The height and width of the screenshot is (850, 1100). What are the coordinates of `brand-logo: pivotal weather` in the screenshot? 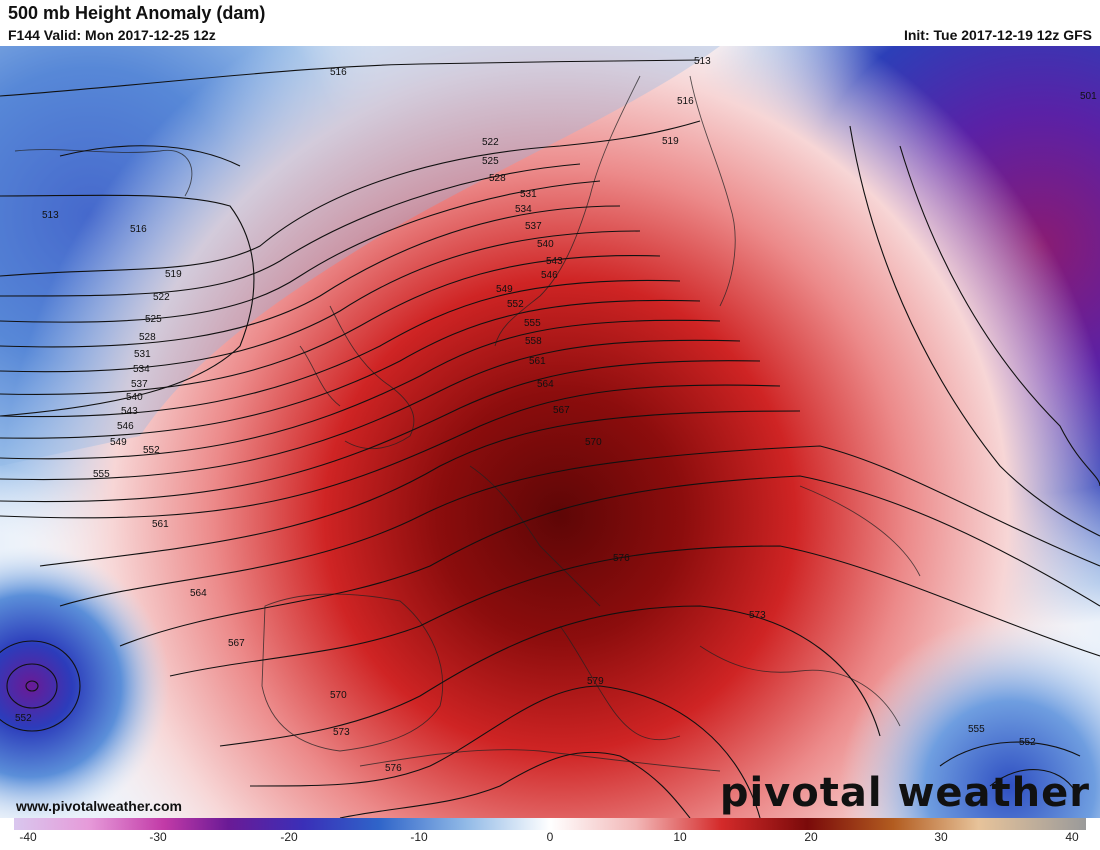 It's located at (904, 793).